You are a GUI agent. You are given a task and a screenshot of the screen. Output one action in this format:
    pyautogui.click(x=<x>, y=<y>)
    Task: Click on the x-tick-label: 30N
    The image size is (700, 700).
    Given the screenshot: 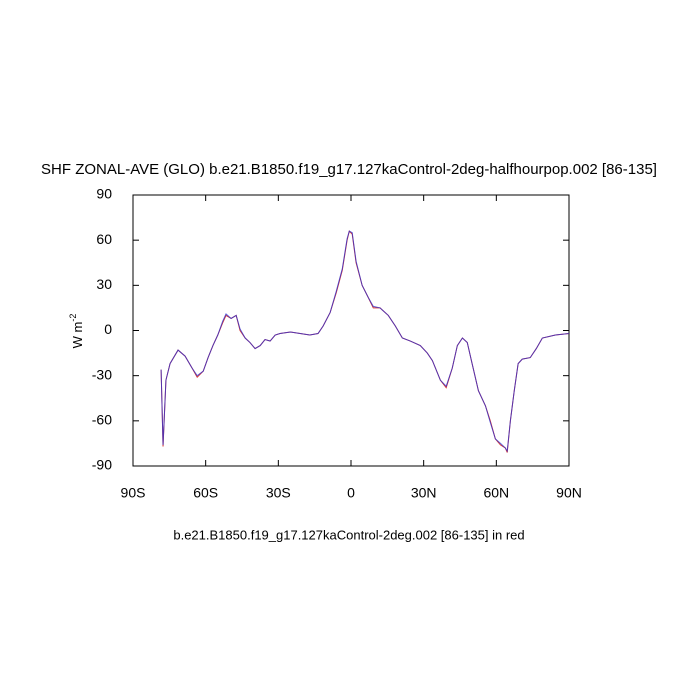 What is the action you would take?
    pyautogui.click(x=424, y=493)
    